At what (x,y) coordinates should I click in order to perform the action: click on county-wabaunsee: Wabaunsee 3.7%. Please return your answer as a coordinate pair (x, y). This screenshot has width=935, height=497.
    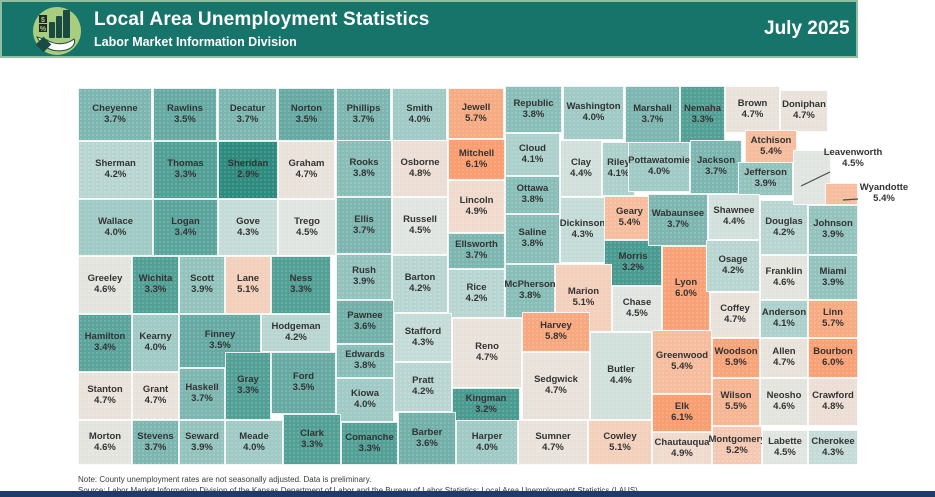
    Looking at the image, I should click on (678, 220).